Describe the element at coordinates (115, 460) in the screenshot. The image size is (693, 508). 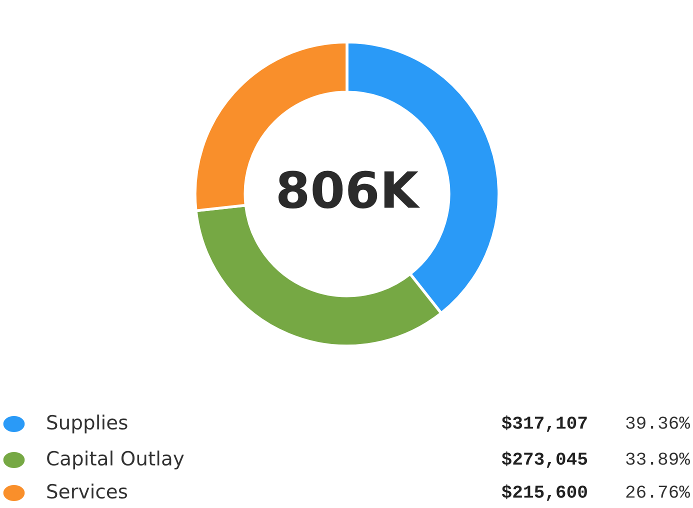
I see `legend-label: Capital Outlay` at that location.